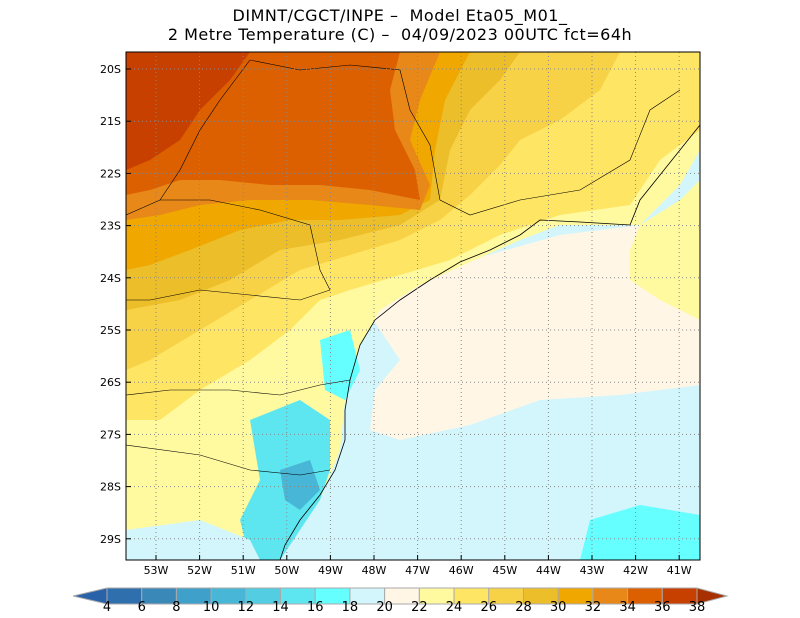  Describe the element at coordinates (592, 570) in the screenshot. I see `lon-label: 43W` at that location.